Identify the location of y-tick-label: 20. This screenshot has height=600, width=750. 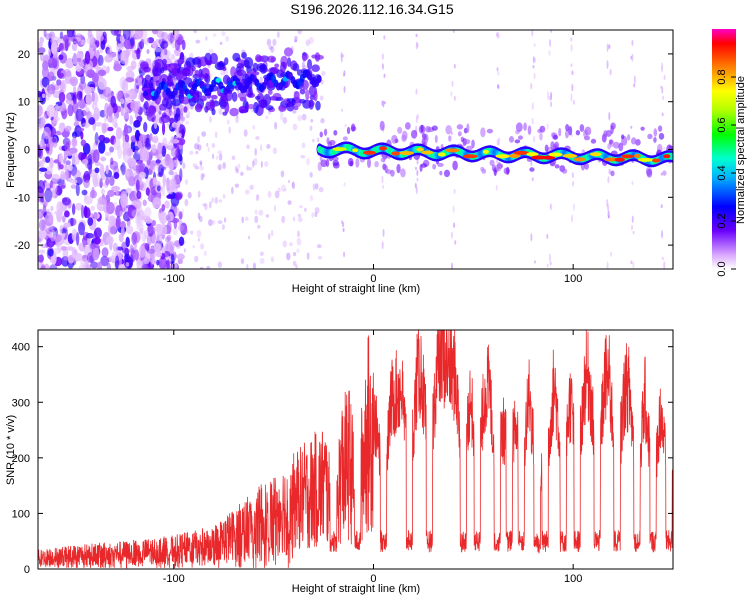
(24, 55).